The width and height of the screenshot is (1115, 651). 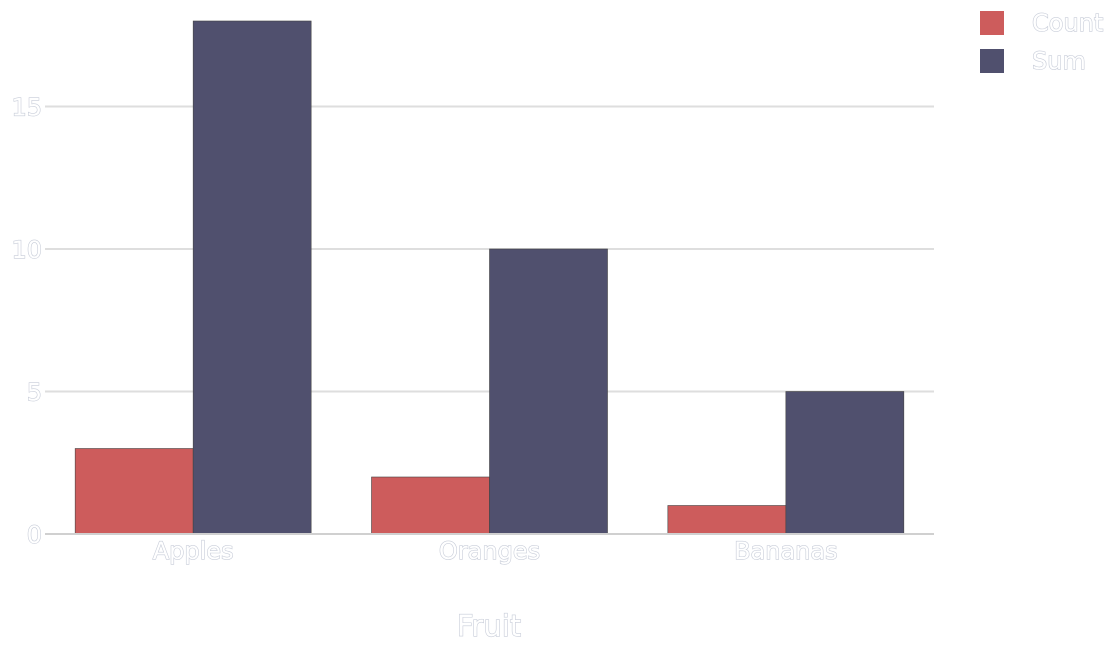 I want to click on legend-item-sum: Sum, so click(x=1033, y=61).